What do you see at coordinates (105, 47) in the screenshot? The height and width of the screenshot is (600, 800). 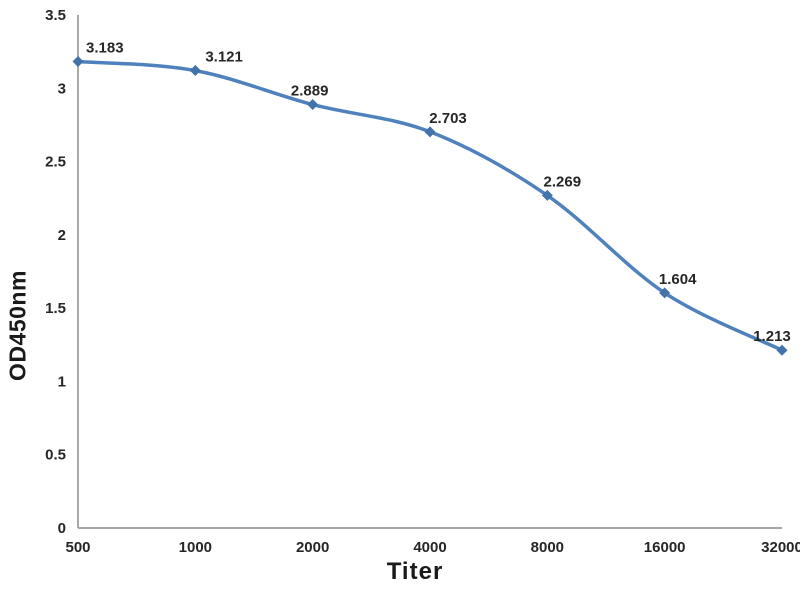 I see `data-point-label: 3.183` at bounding box center [105, 47].